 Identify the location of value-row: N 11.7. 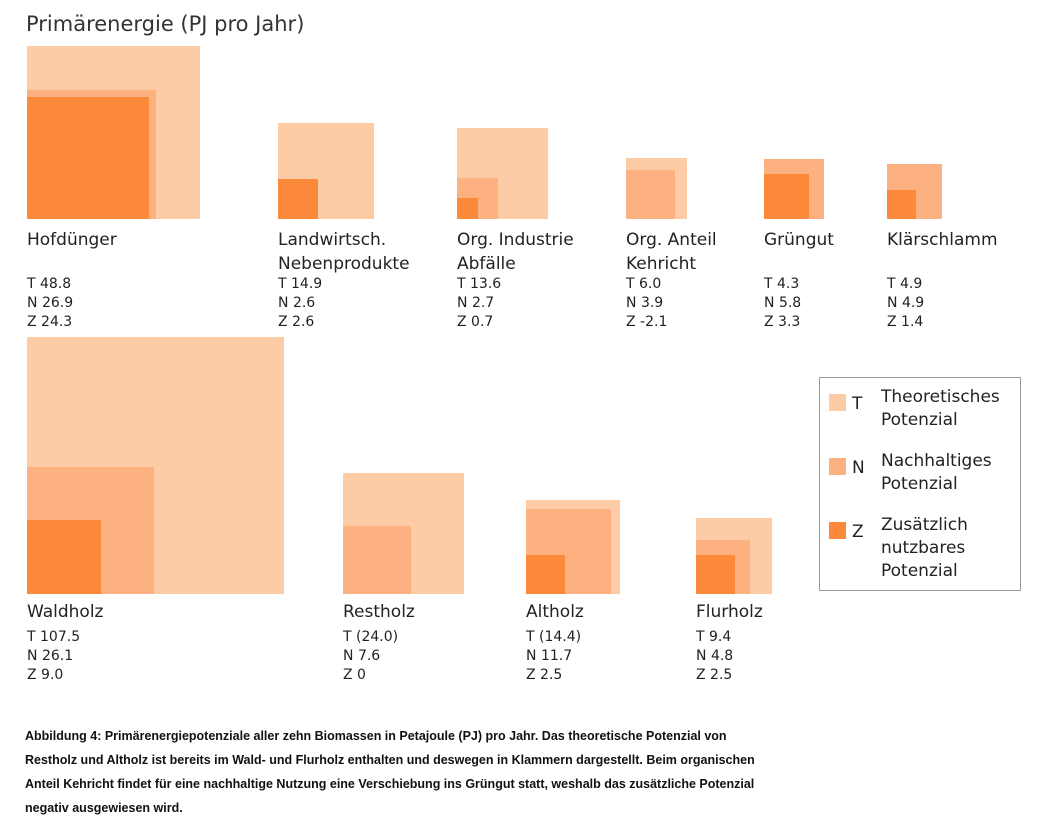
(549, 656).